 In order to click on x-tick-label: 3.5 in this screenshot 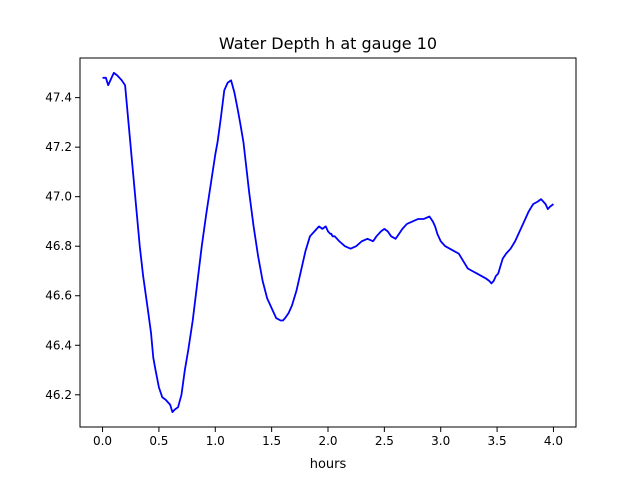, I will do `click(497, 441)`.